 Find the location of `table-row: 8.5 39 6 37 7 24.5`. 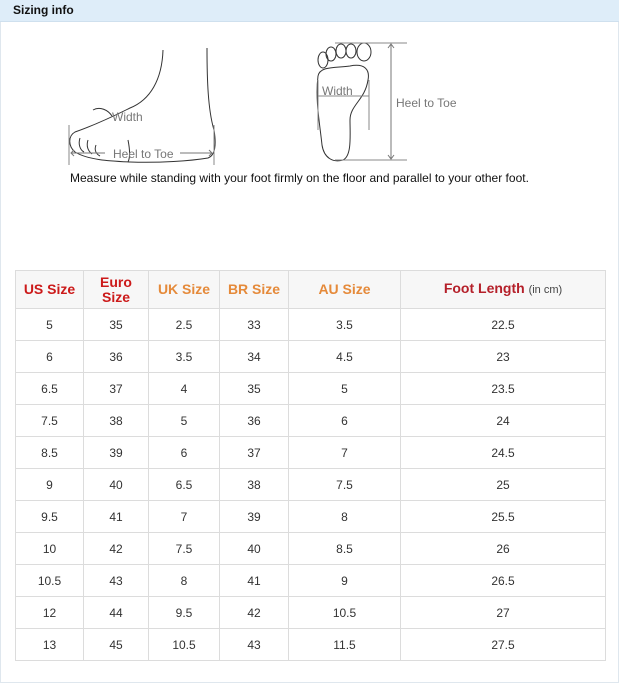

table-row: 8.5 39 6 37 7 24.5 is located at coordinates (310, 452).